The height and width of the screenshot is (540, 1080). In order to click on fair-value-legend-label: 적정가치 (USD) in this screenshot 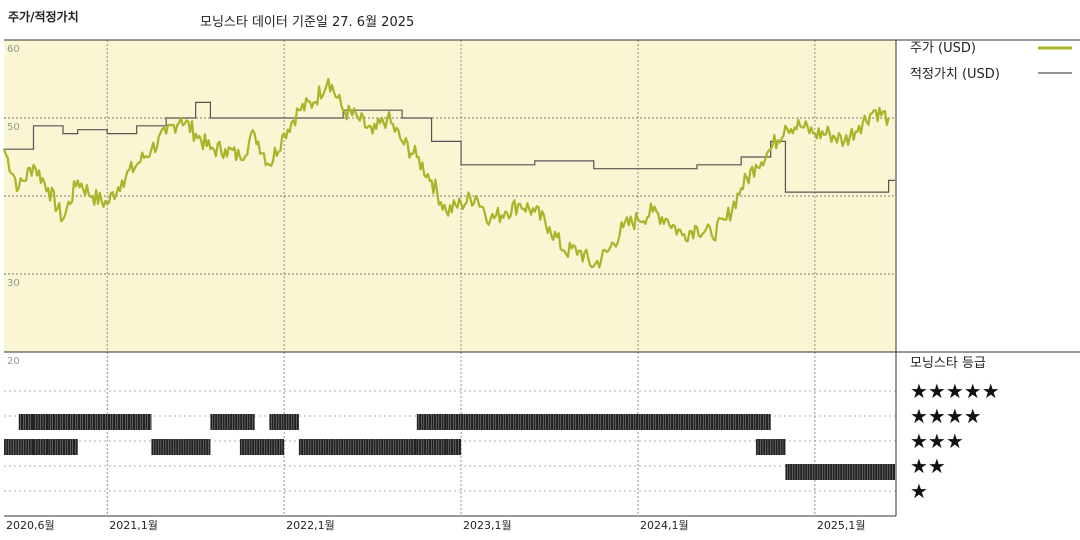, I will do `click(955, 74)`.